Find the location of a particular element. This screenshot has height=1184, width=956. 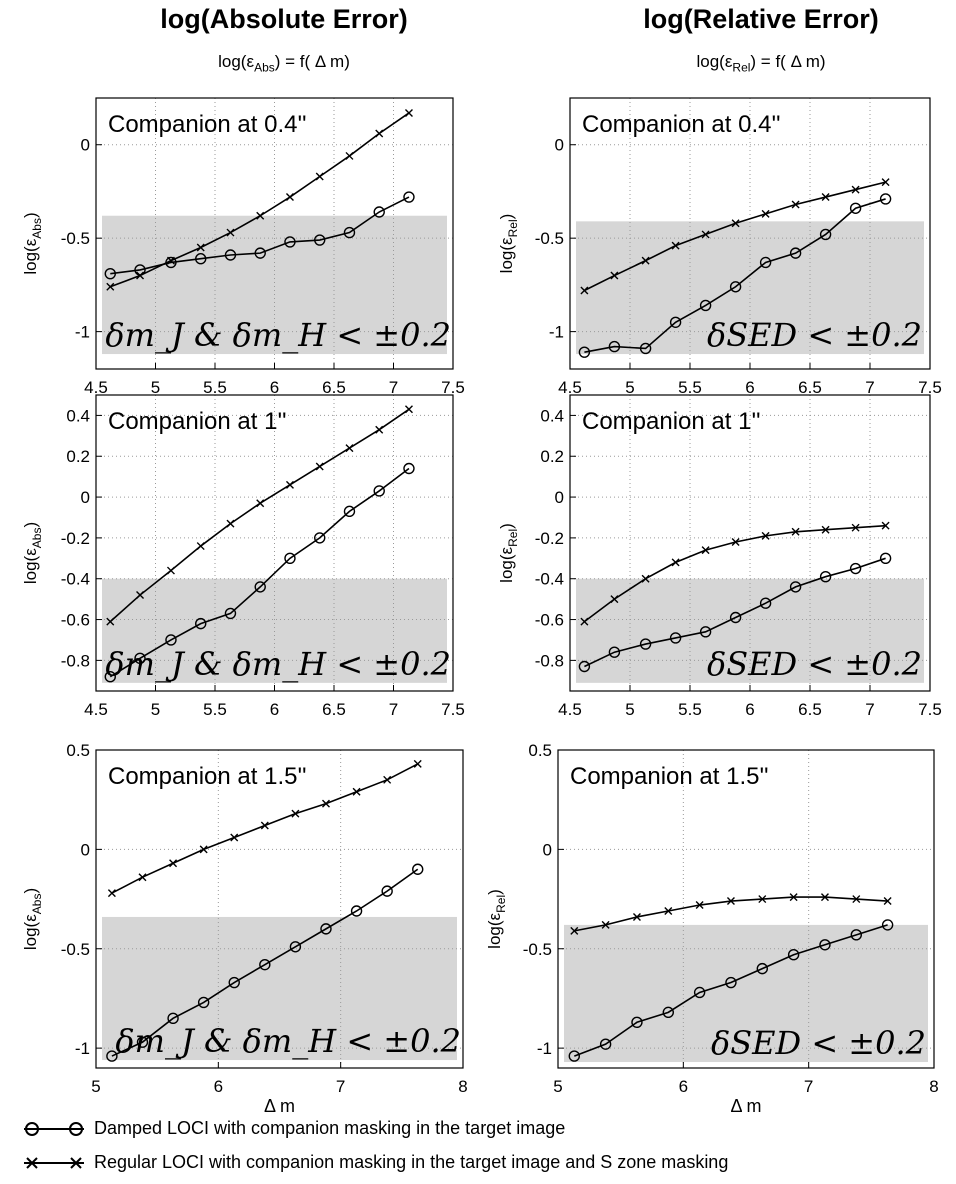

y-tick-label: -0.5 is located at coordinates (75, 238).